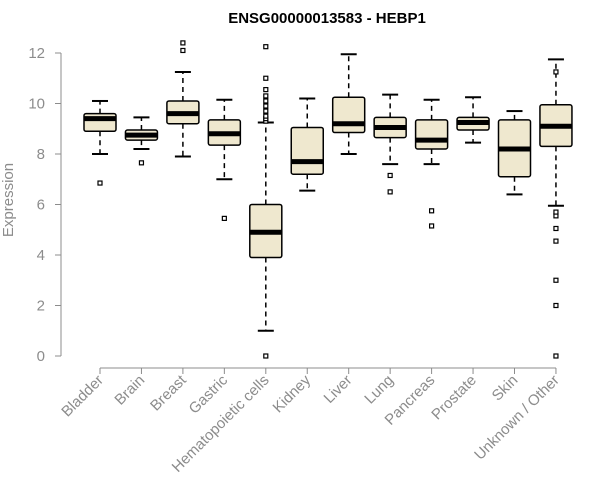  Describe the element at coordinates (390, 144) in the screenshot. I see `box-lung` at that location.